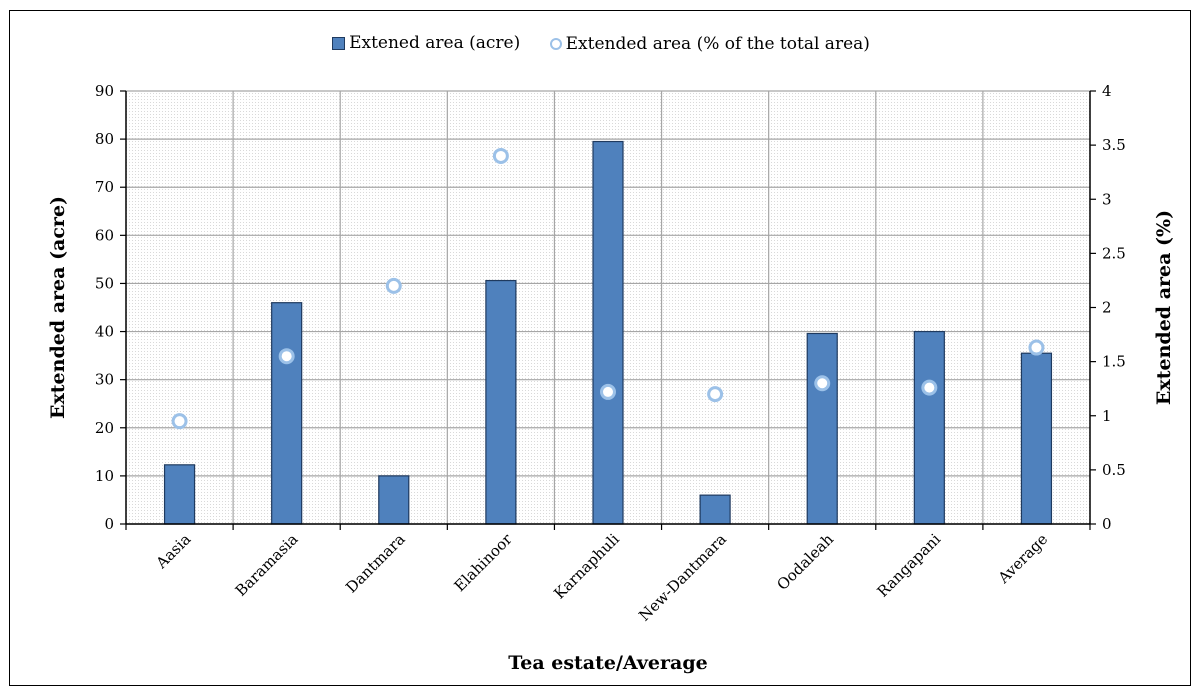 The width and height of the screenshot is (1202, 695). Describe the element at coordinates (375, 563) in the screenshot. I see `x-tick-label: Dantmara` at that location.